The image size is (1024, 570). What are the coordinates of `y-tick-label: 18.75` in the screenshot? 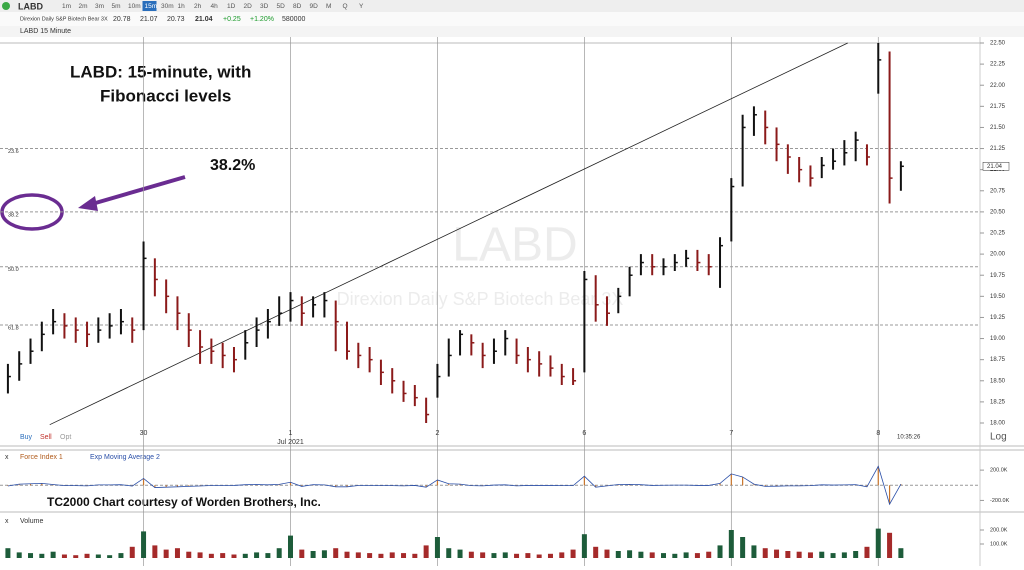 It's located at (998, 360).